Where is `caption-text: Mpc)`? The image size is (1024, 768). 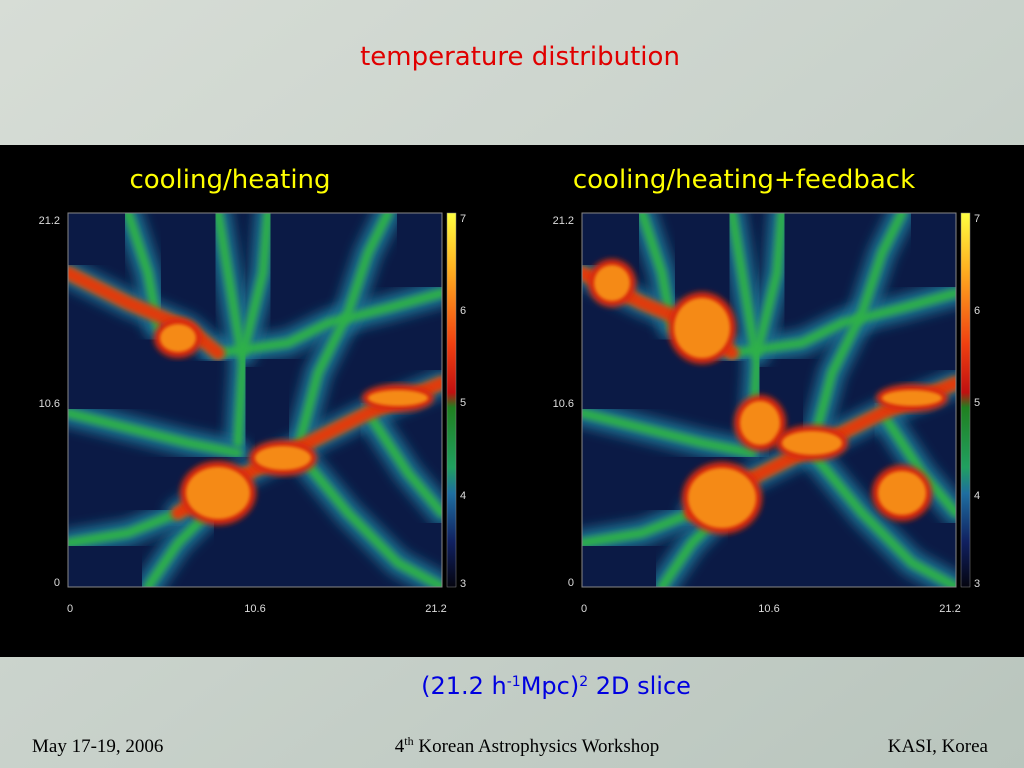
caption-text: Mpc) is located at coordinates (550, 686).